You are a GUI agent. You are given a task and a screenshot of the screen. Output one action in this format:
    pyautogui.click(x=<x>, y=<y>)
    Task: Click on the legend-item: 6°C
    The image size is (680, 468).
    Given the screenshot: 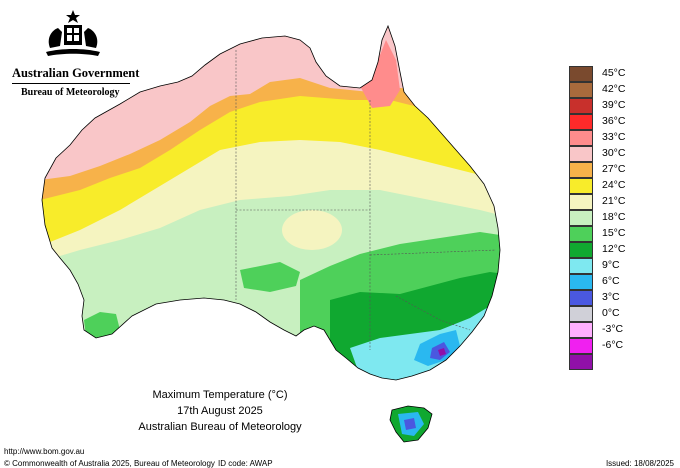 What is the action you would take?
    pyautogui.click(x=601, y=282)
    